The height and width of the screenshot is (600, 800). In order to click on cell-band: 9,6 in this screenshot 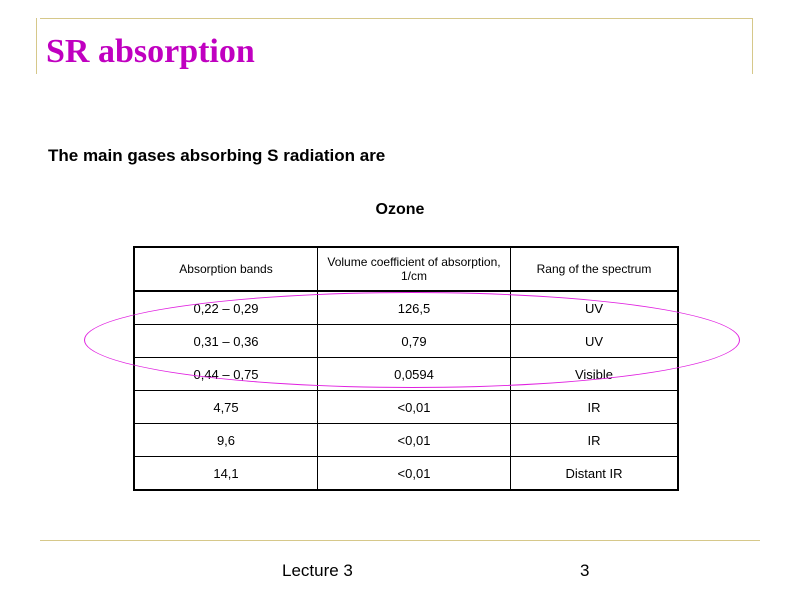, I will do `click(225, 440)`.